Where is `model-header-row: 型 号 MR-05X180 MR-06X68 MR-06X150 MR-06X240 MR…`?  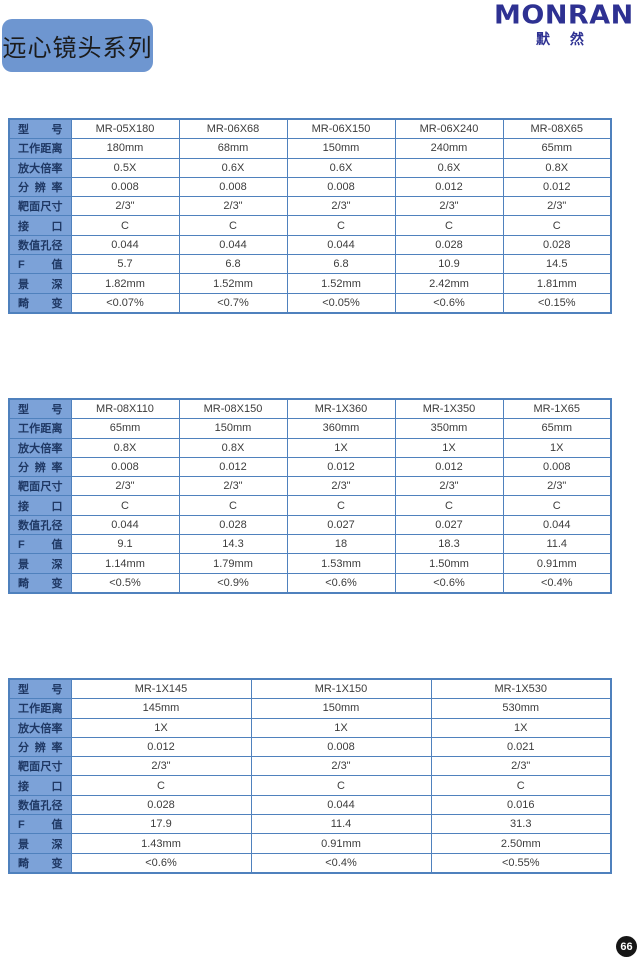
model-header-row: 型 号 MR-05X180 MR-06X68 MR-06X150 MR-06X240 MR… is located at coordinates (310, 129).